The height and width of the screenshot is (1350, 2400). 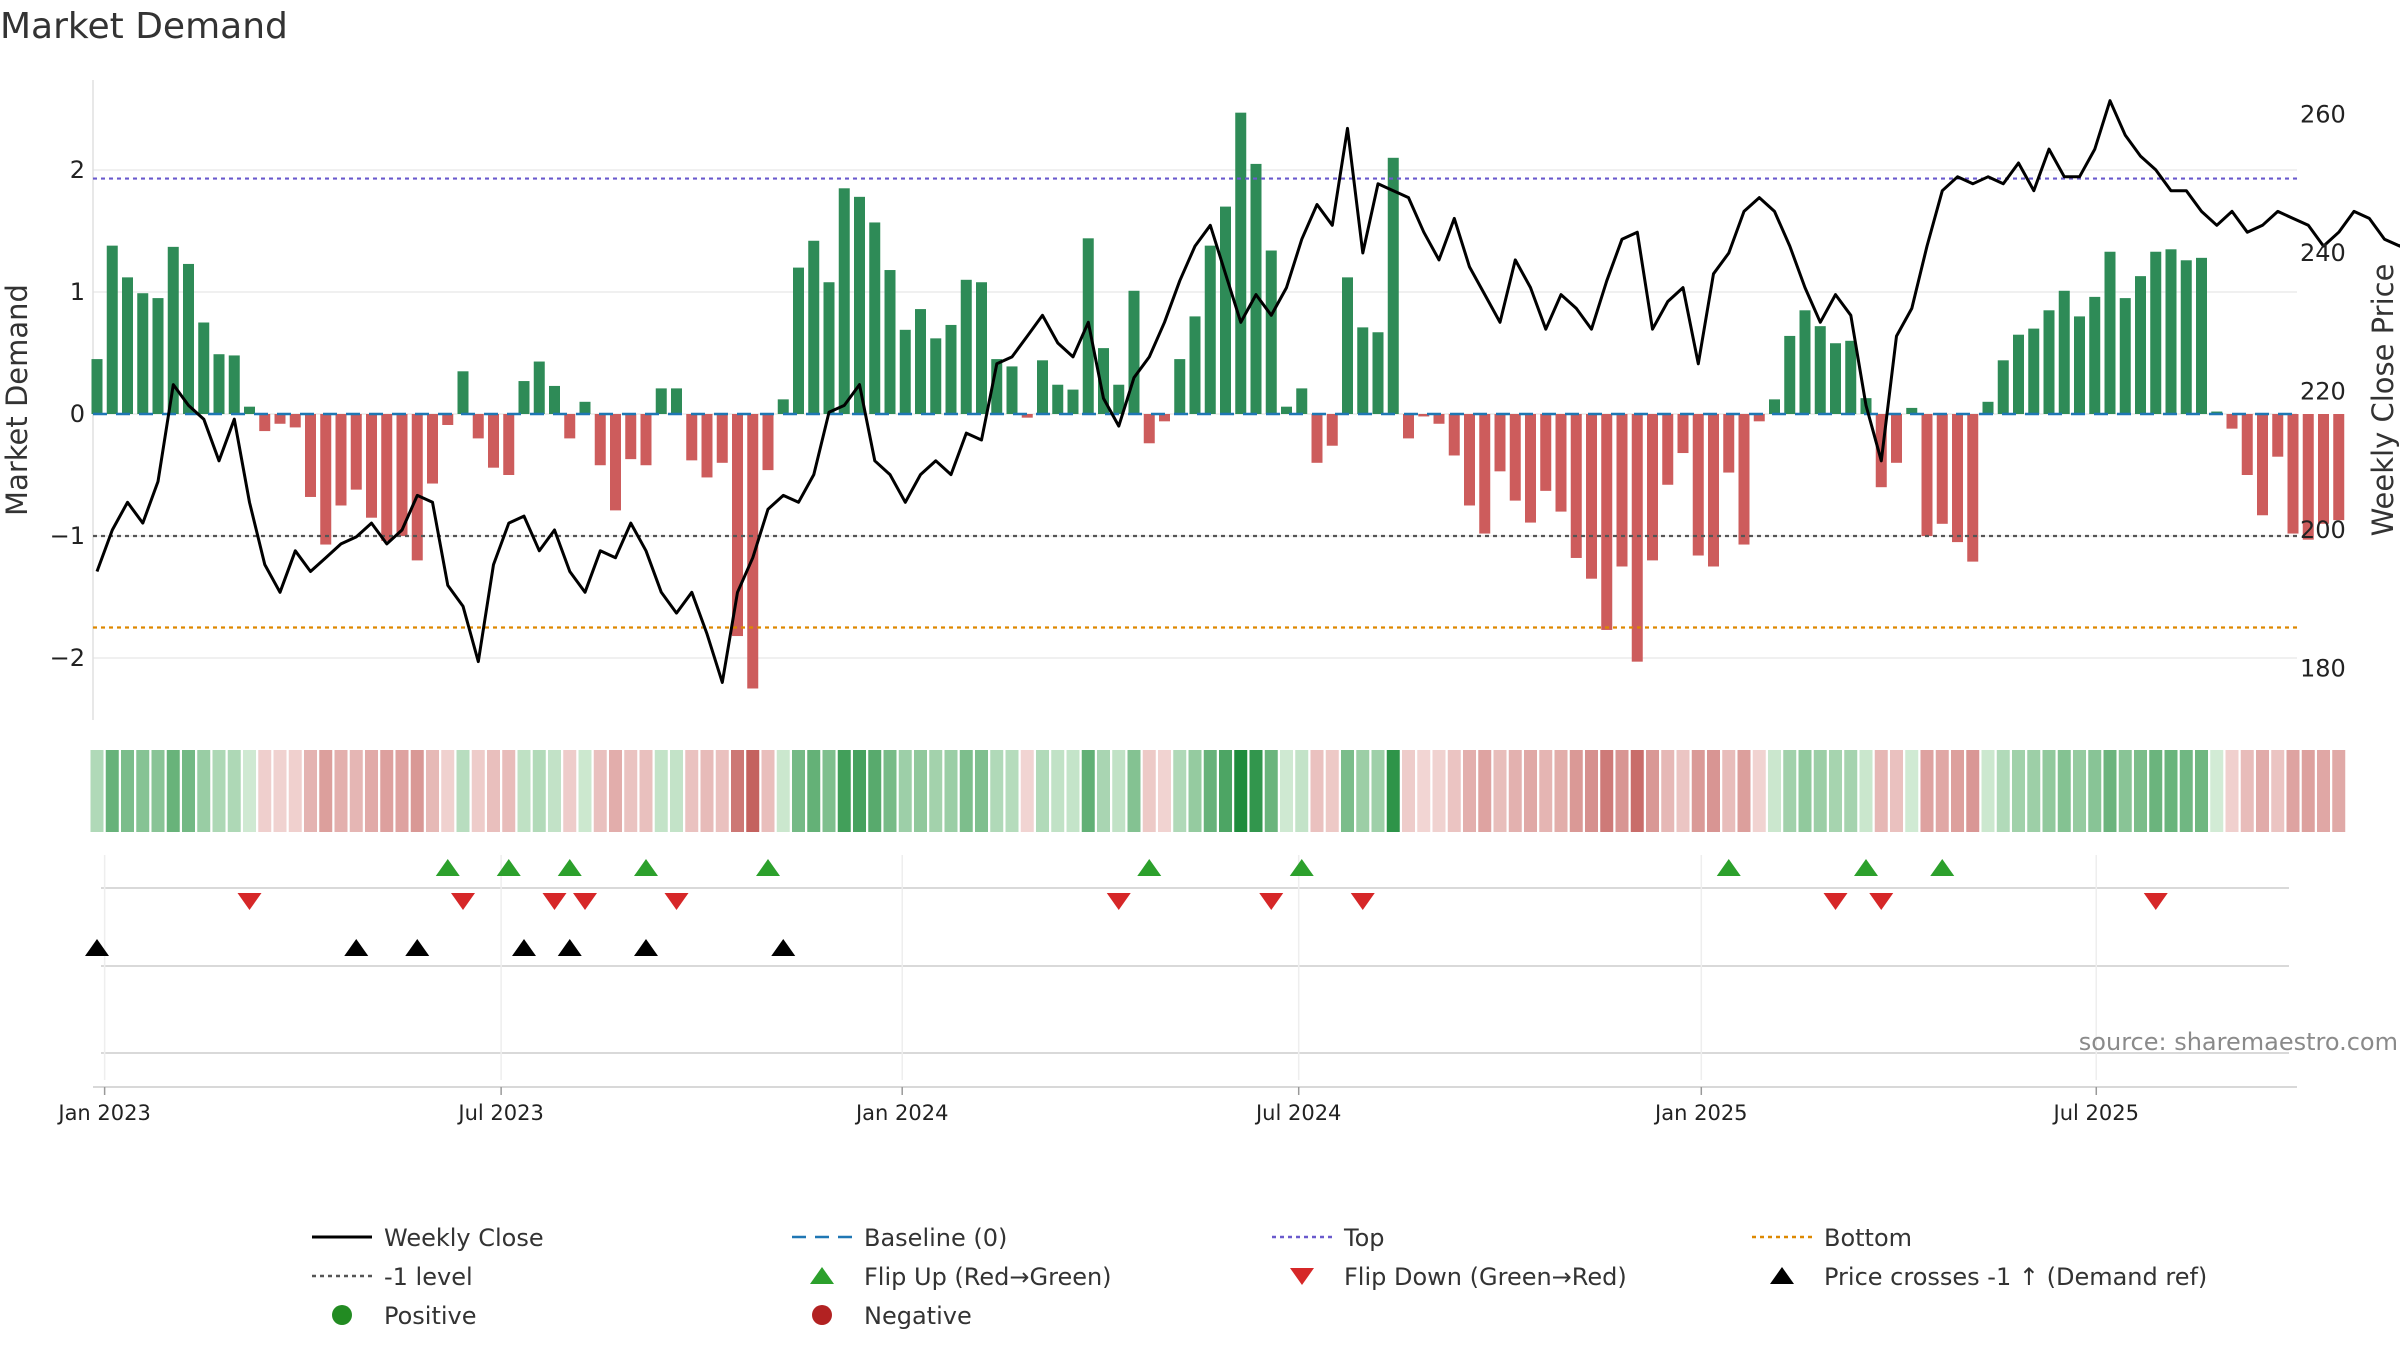 What do you see at coordinates (430, 1316) in the screenshot?
I see `legend-label: Positive` at bounding box center [430, 1316].